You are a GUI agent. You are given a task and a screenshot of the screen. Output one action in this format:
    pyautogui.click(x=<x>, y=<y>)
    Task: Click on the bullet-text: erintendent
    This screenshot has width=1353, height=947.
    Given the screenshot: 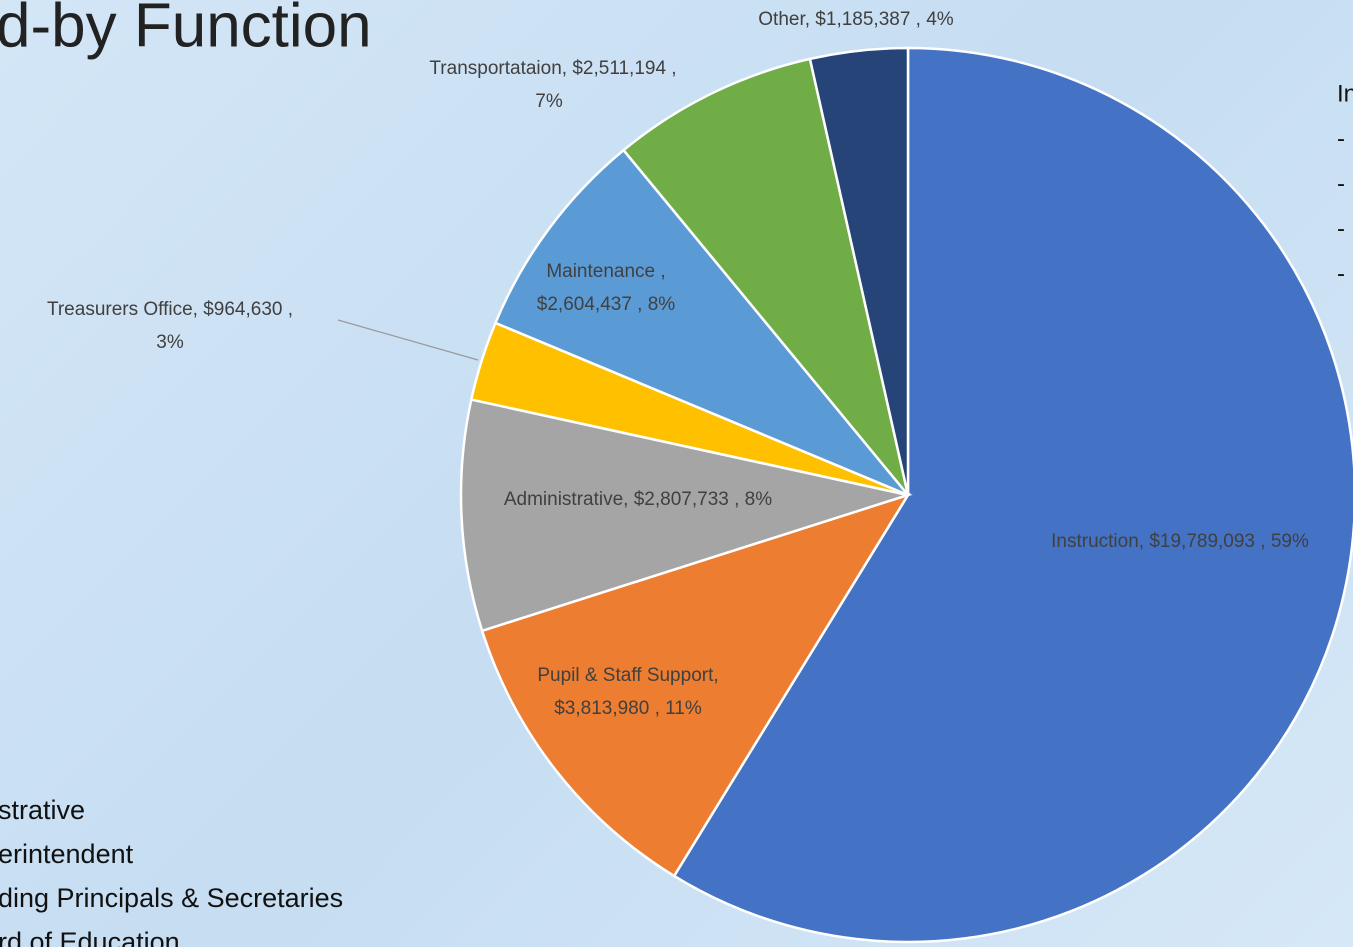 What is the action you would take?
    pyautogui.click(x=67, y=854)
    